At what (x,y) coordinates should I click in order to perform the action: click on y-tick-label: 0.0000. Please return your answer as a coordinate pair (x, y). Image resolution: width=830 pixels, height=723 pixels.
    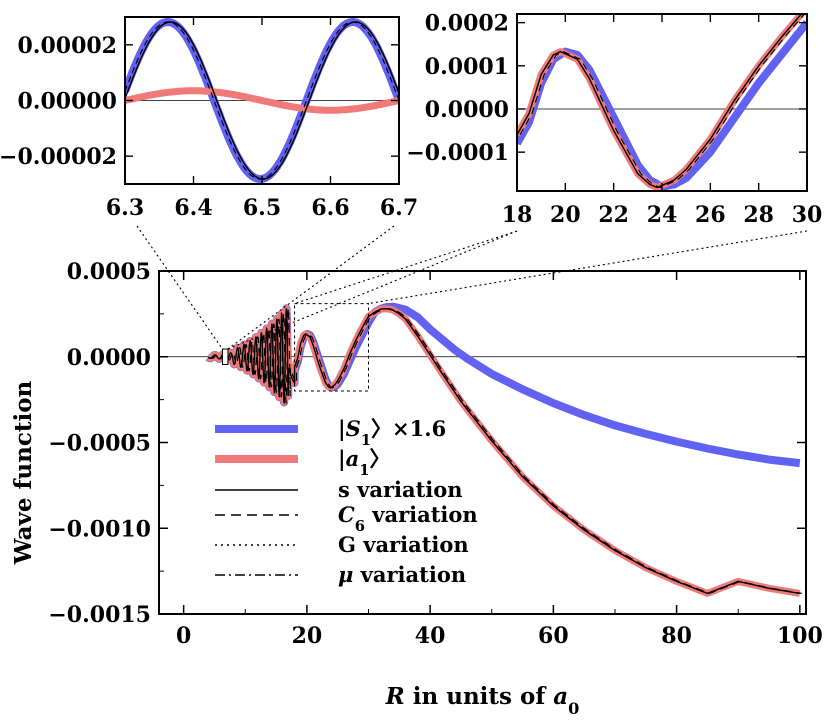
    Looking at the image, I should click on (109, 358).